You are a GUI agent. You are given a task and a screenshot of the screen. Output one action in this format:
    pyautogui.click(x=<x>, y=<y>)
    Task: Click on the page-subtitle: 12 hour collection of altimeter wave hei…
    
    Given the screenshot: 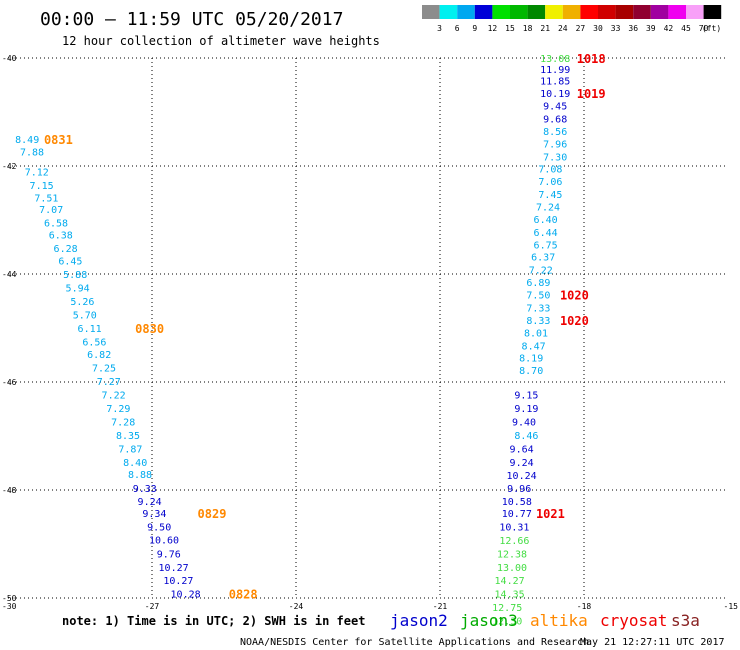 What is the action you would take?
    pyautogui.click(x=221, y=41)
    